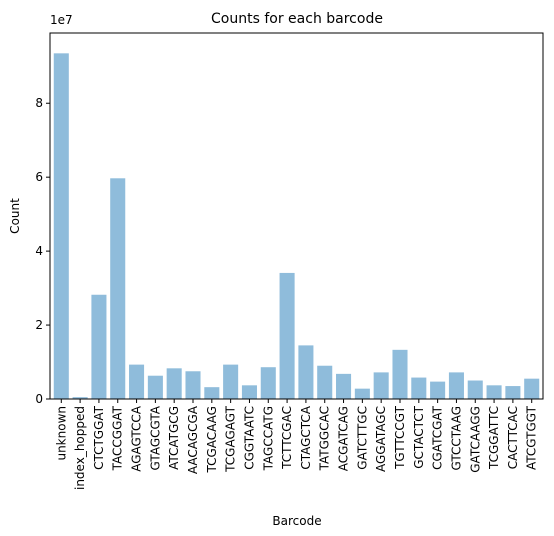  I want to click on bar-aacagcga, so click(193, 385).